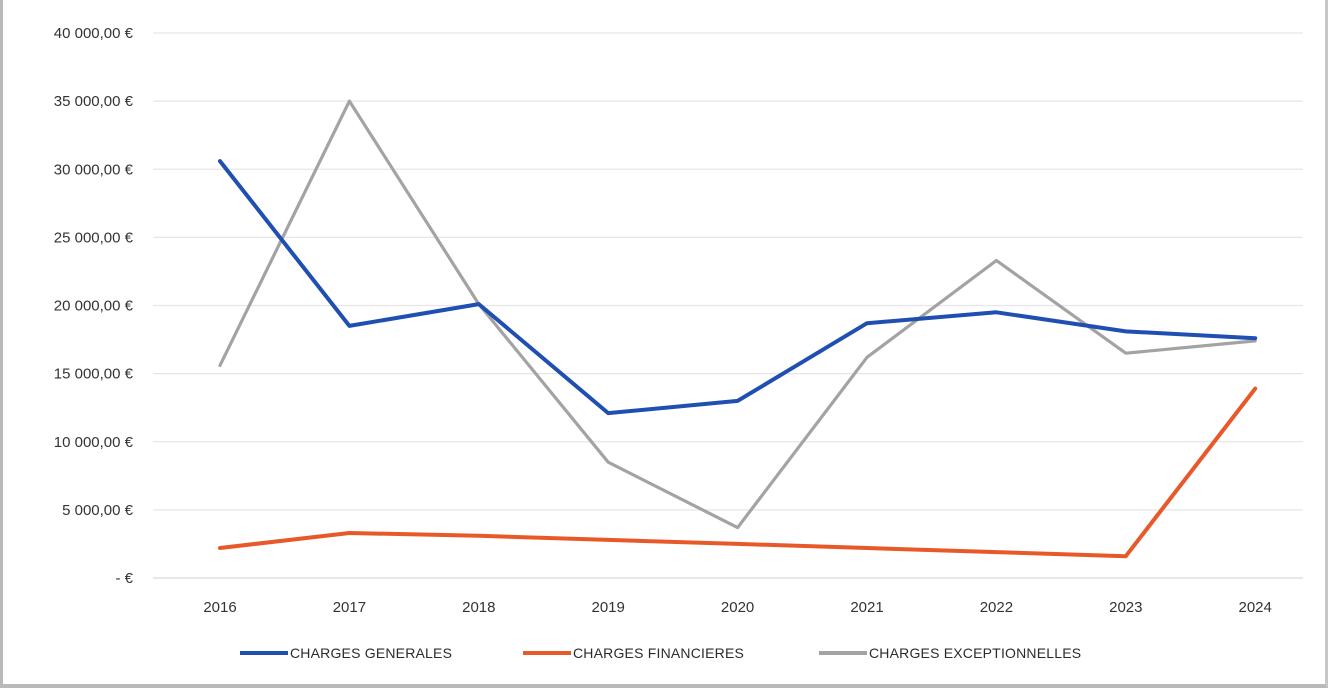  Describe the element at coordinates (349, 607) in the screenshot. I see `x-tick-label: 2017` at that location.